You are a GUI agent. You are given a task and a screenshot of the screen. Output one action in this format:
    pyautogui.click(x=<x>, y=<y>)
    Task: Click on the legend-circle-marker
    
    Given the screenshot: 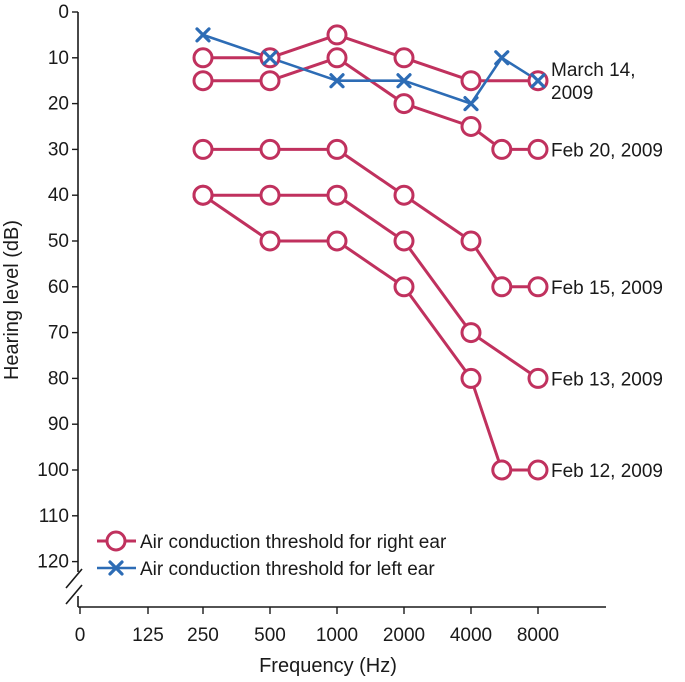 What is the action you would take?
    pyautogui.click(x=116, y=541)
    